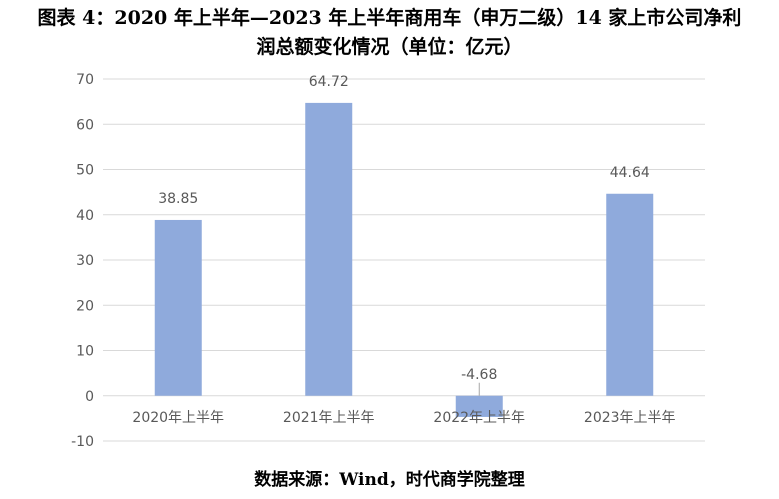 The width and height of the screenshot is (779, 499). What do you see at coordinates (89, 397) in the screenshot?
I see `y-tick-label: 0` at bounding box center [89, 397].